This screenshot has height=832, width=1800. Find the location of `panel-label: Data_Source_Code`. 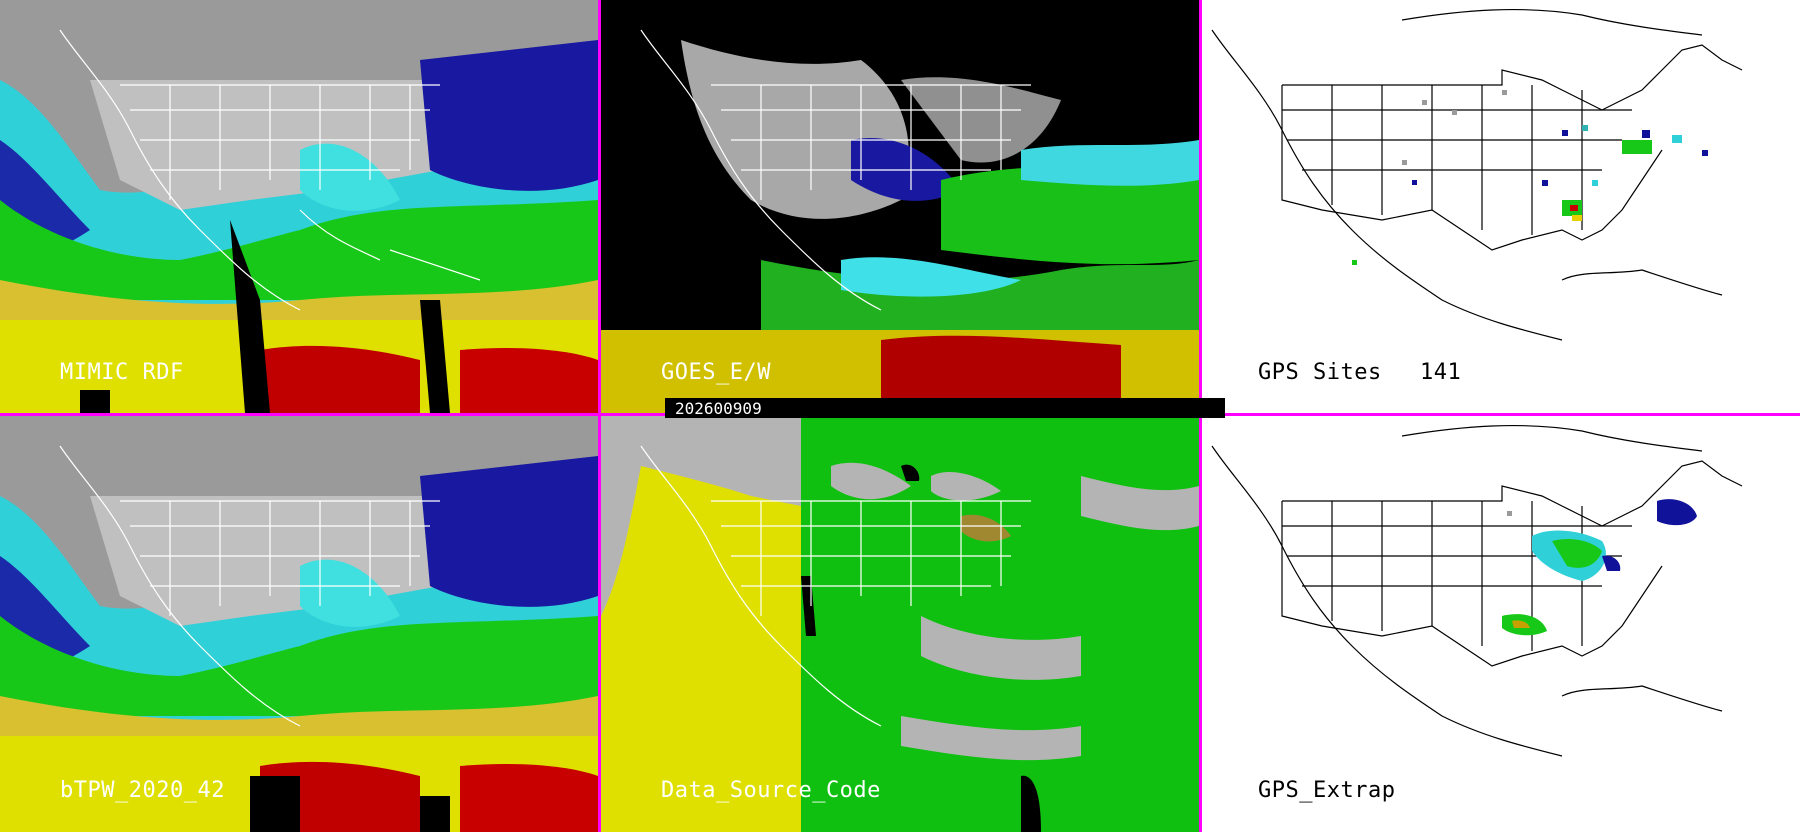

panel-label: Data_Source_Code is located at coordinates (771, 790).